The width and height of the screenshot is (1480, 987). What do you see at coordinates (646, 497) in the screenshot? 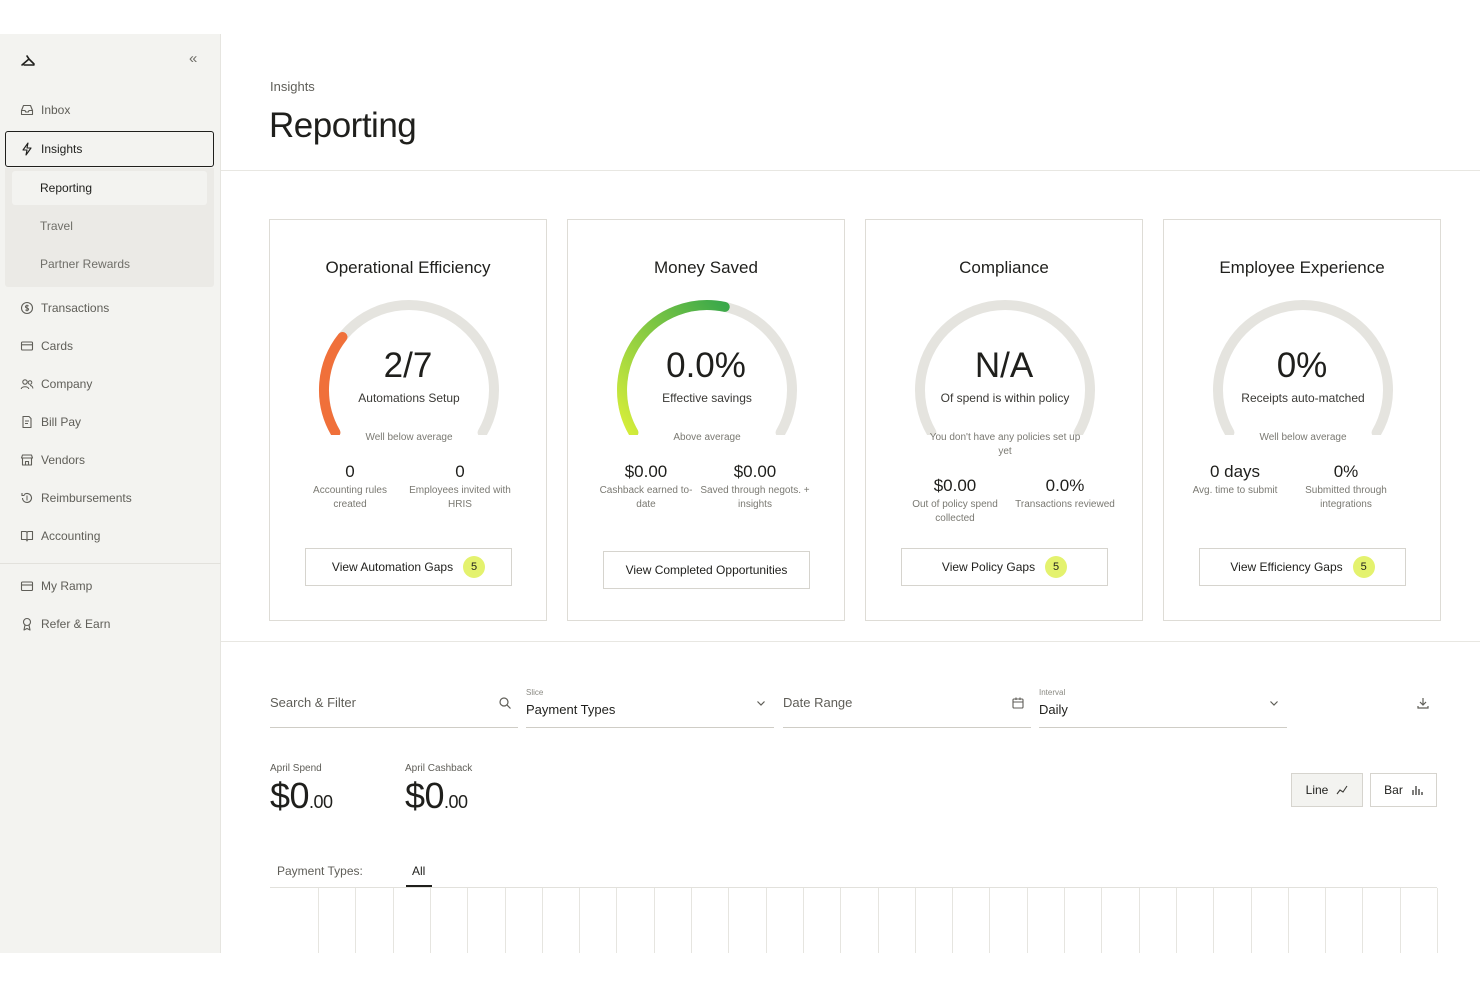
I see `stat-label: Cashback earned to-date` at bounding box center [646, 497].